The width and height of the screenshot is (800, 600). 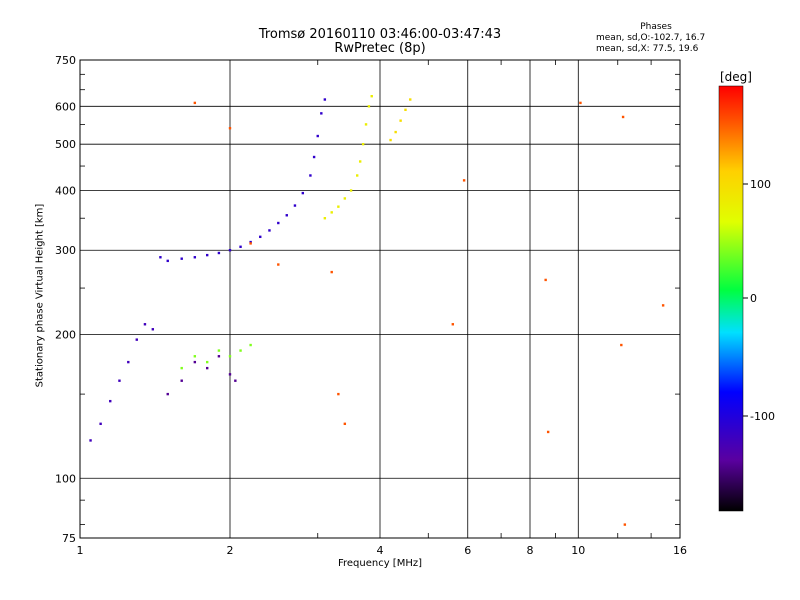 I want to click on x-tick-label: 1, so click(x=80, y=550).